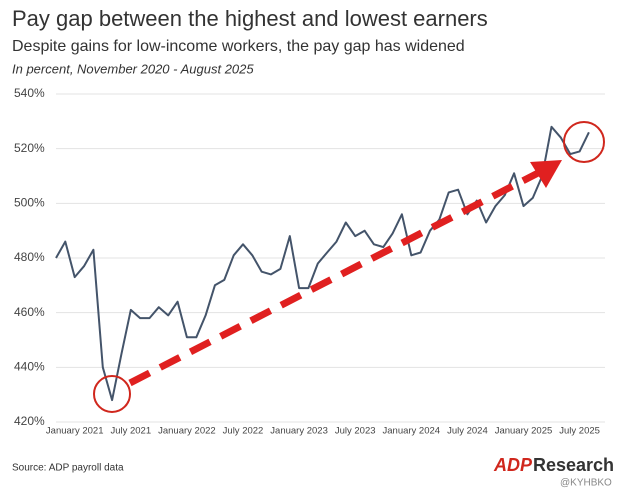 This screenshot has height=493, width=624. Describe the element at coordinates (29, 312) in the screenshot. I see `y-tick-label: 460%` at that location.